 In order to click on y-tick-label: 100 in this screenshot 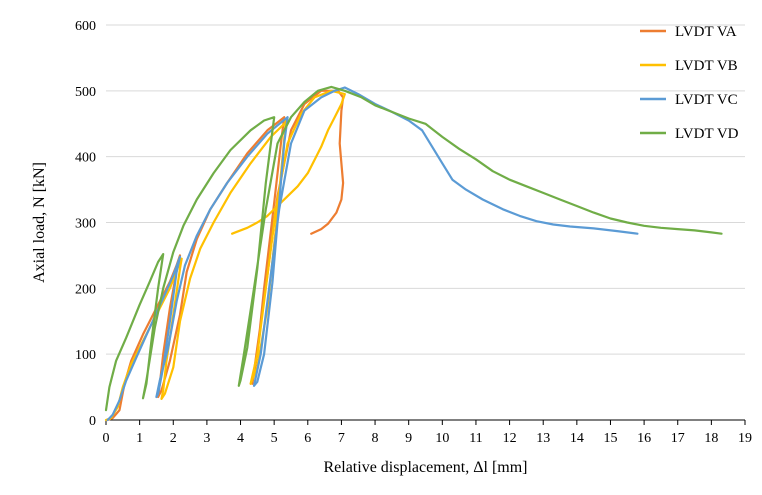, I will do `click(85, 355)`.